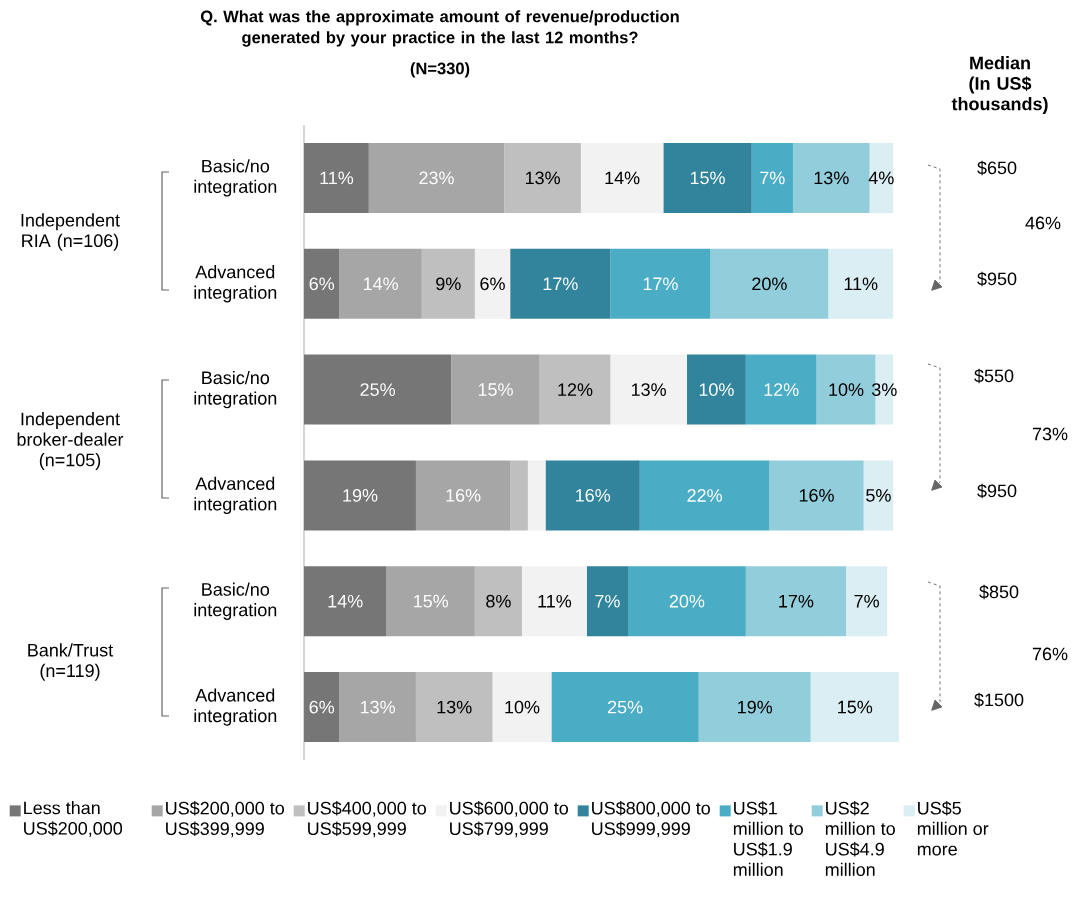 Image resolution: width=1080 pixels, height=922 pixels. What do you see at coordinates (440, 70) in the screenshot?
I see `chart-subtitle: (N=330)` at bounding box center [440, 70].